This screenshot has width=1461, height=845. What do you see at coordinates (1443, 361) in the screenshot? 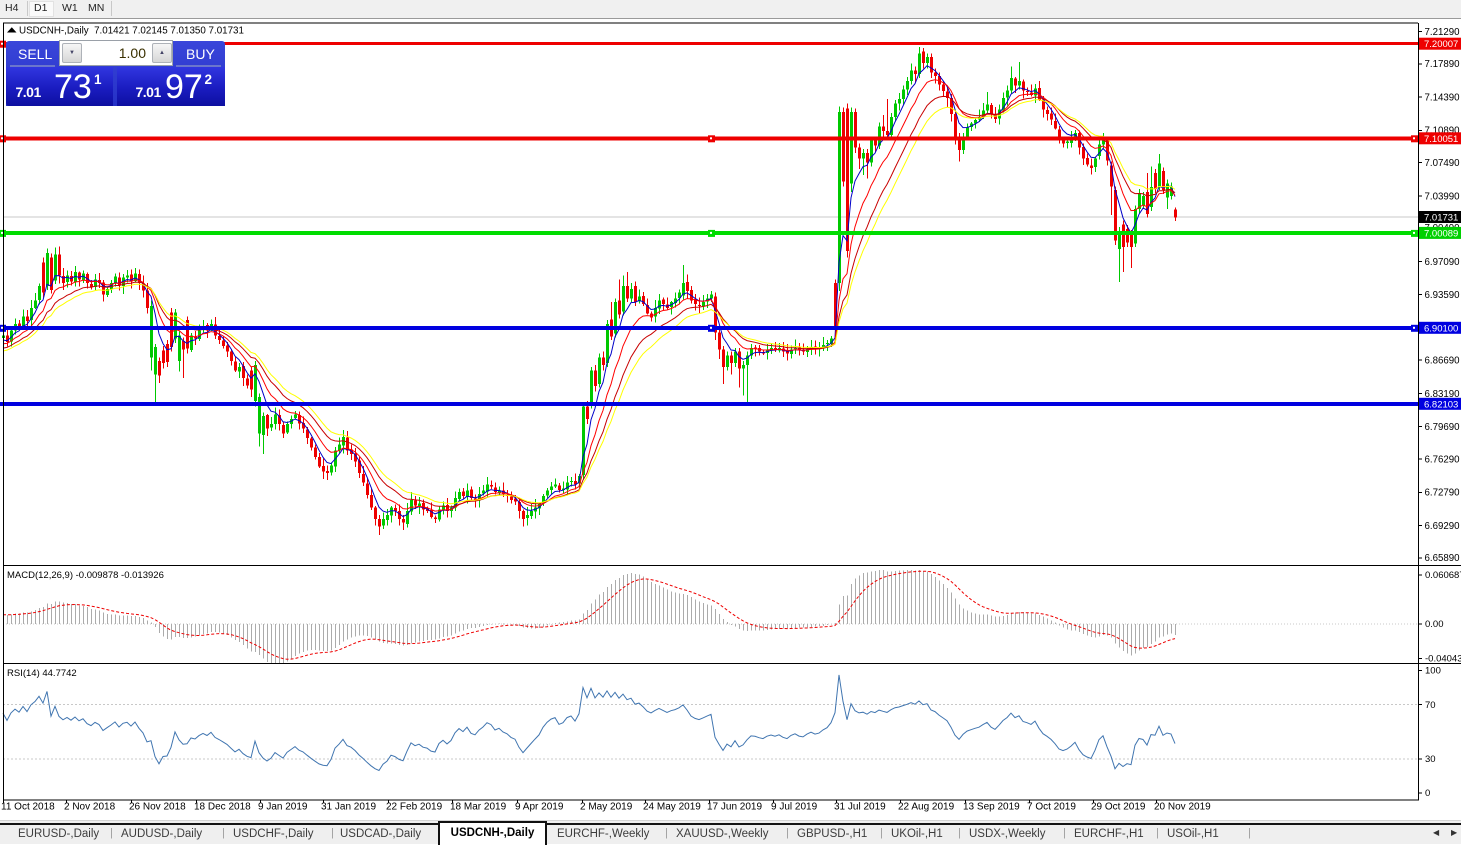
I see `svg-text: 6.86690` at bounding box center [1443, 361].